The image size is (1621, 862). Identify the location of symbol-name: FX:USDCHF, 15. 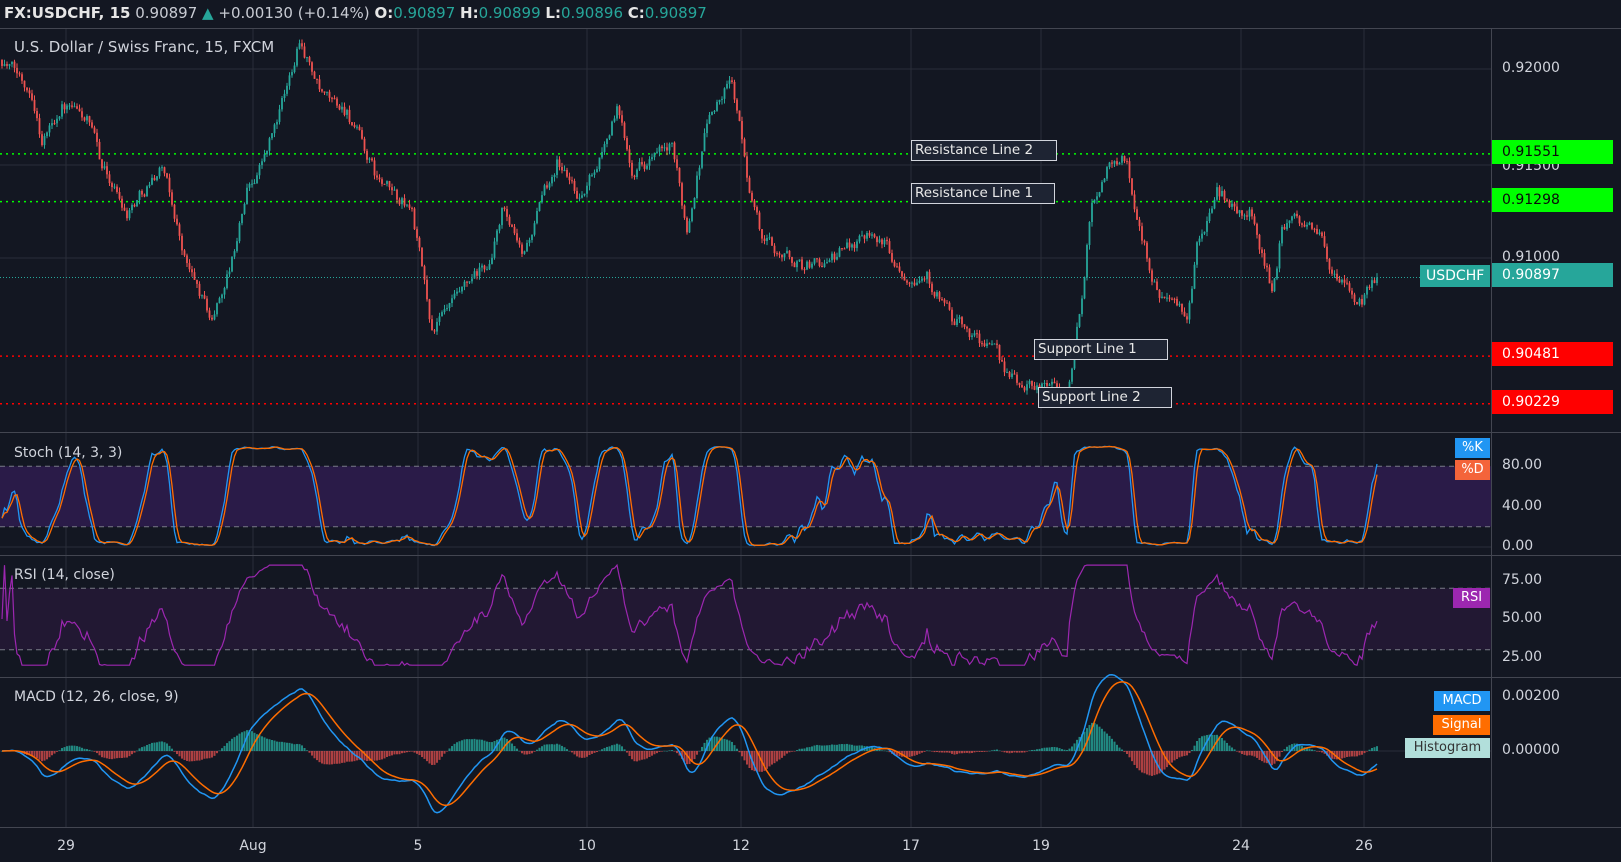
(67, 13).